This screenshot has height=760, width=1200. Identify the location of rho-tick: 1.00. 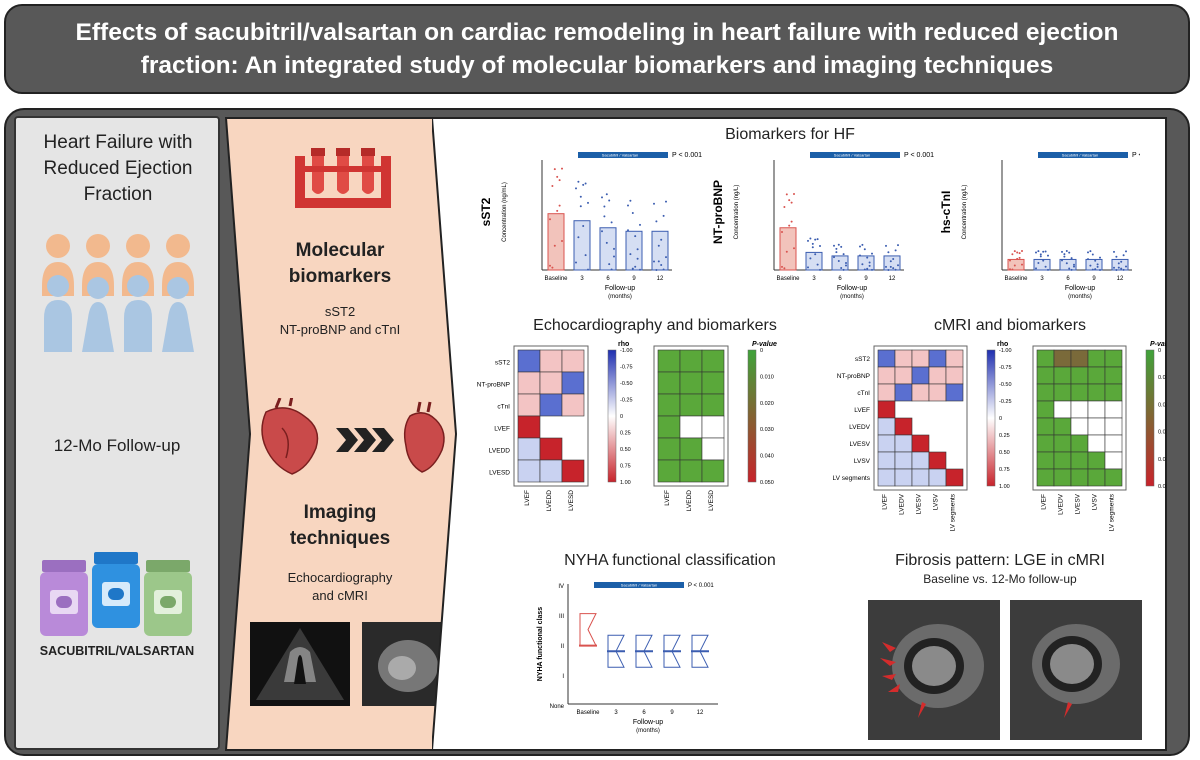
(1004, 487).